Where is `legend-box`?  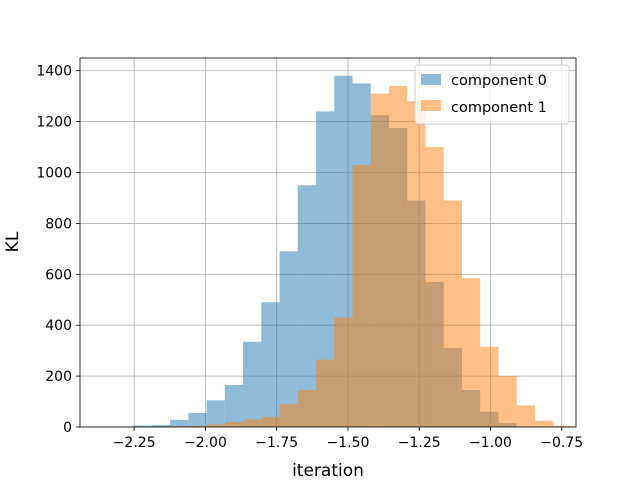 legend-box is located at coordinates (492, 94).